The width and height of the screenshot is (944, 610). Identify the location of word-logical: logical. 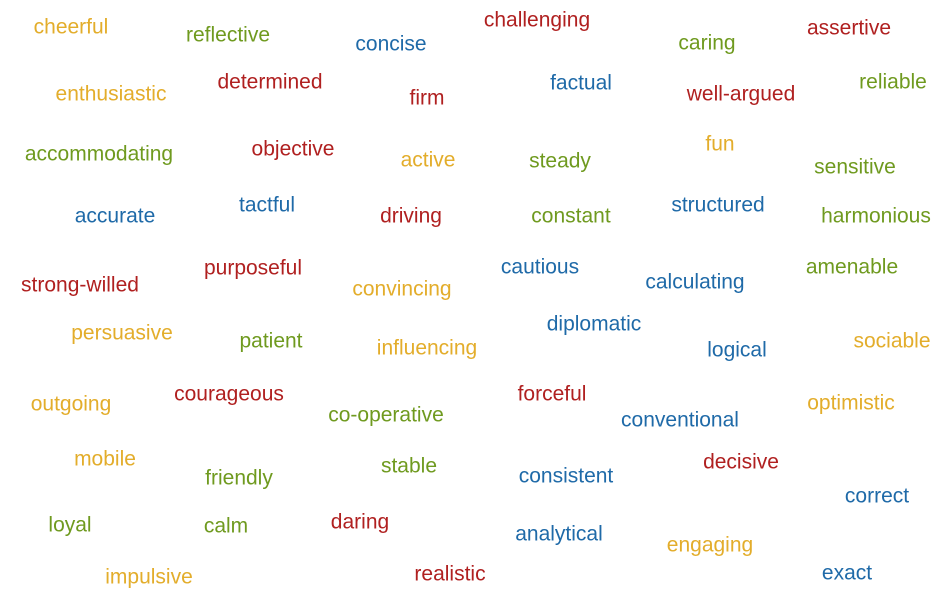
(737, 350).